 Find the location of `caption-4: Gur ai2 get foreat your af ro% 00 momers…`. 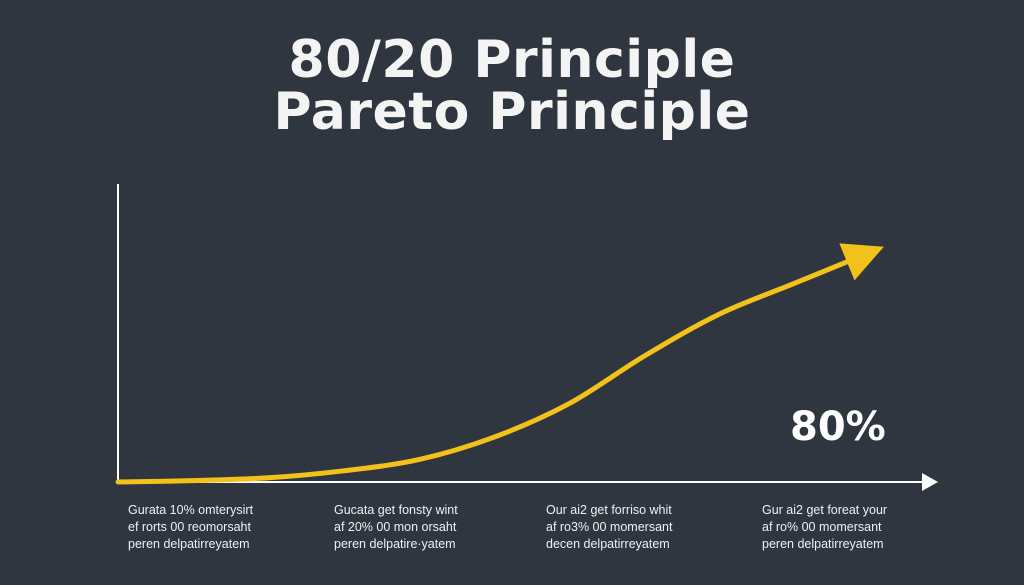

caption-4: Gur ai2 get foreat your af ro% 00 momers… is located at coordinates (849, 527).